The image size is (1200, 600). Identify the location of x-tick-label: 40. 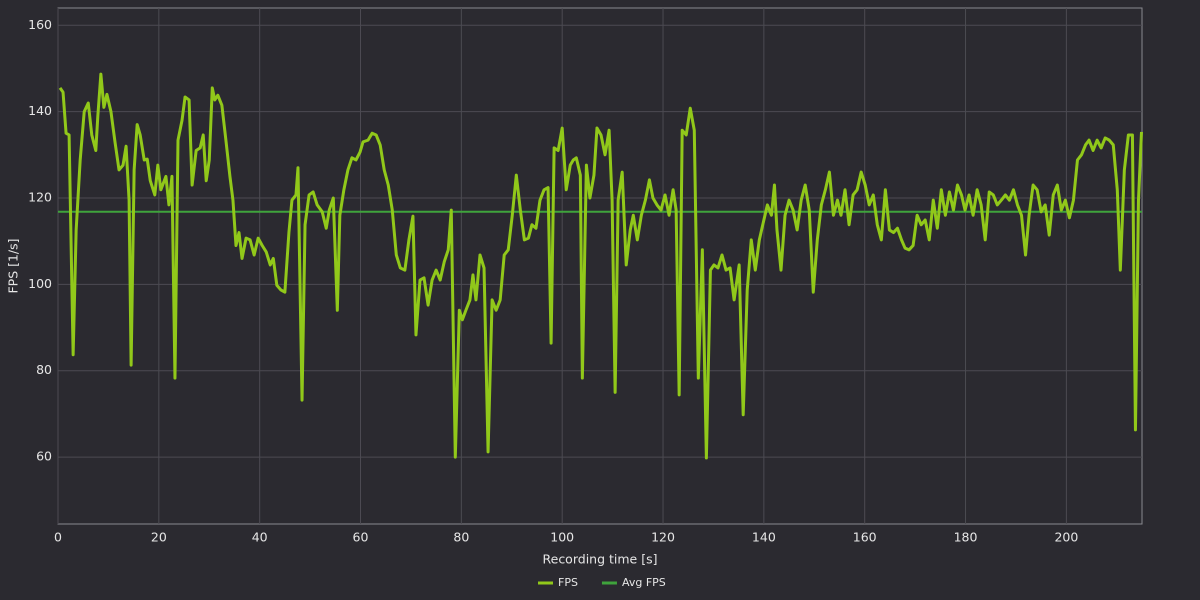
(260, 537).